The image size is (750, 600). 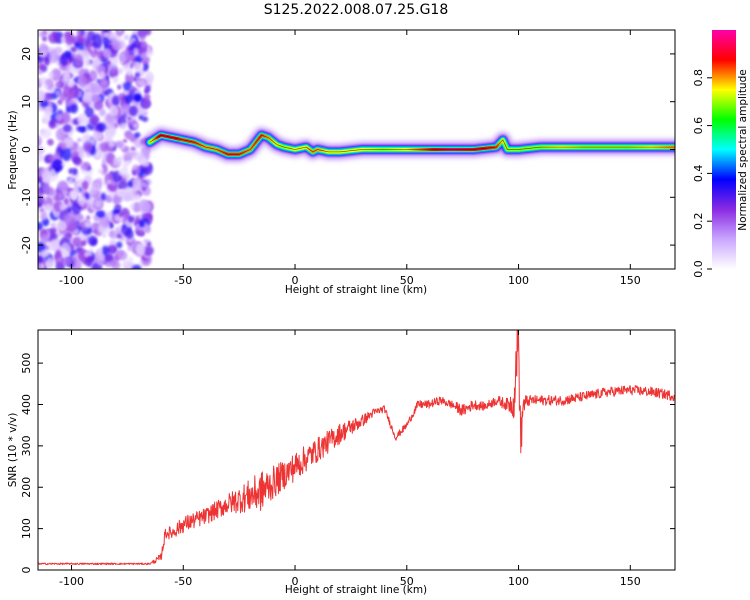 I want to click on colorbar-label: Normalized spectral amplitude, so click(x=743, y=149).